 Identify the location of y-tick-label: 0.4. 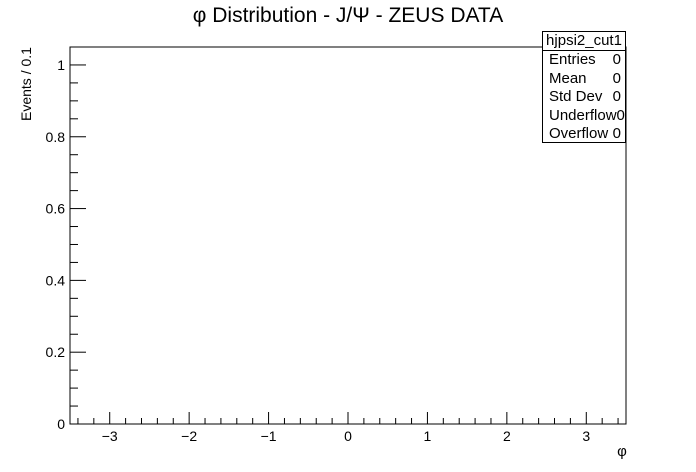
(56, 280).